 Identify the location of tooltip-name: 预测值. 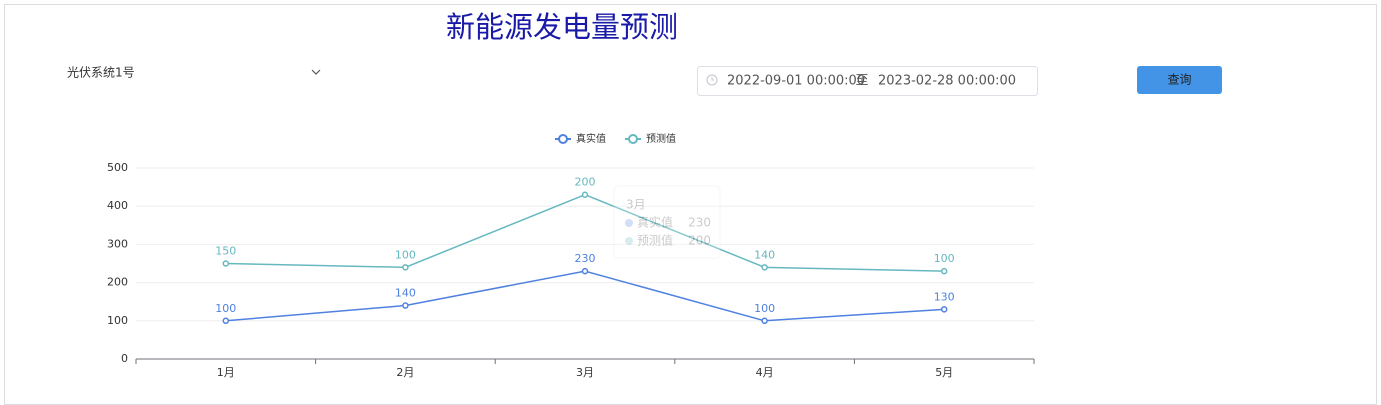
(655, 240).